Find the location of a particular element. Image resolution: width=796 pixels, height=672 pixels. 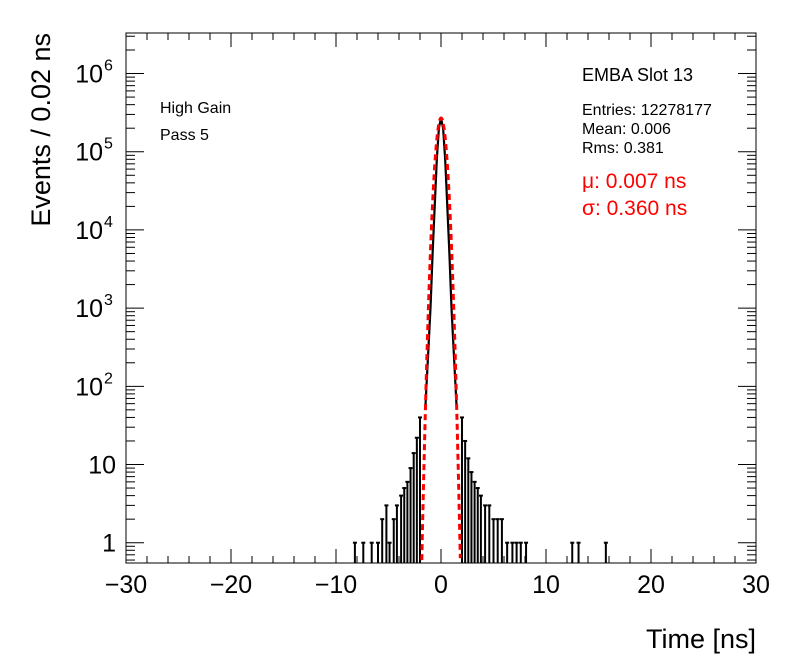

y-tick-exponent: 4 is located at coordinates (108, 222).